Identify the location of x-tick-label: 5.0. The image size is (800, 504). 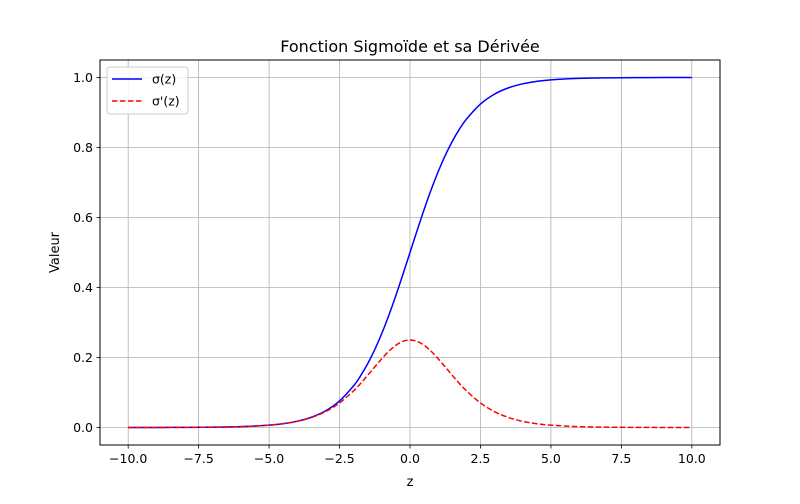
(551, 458).